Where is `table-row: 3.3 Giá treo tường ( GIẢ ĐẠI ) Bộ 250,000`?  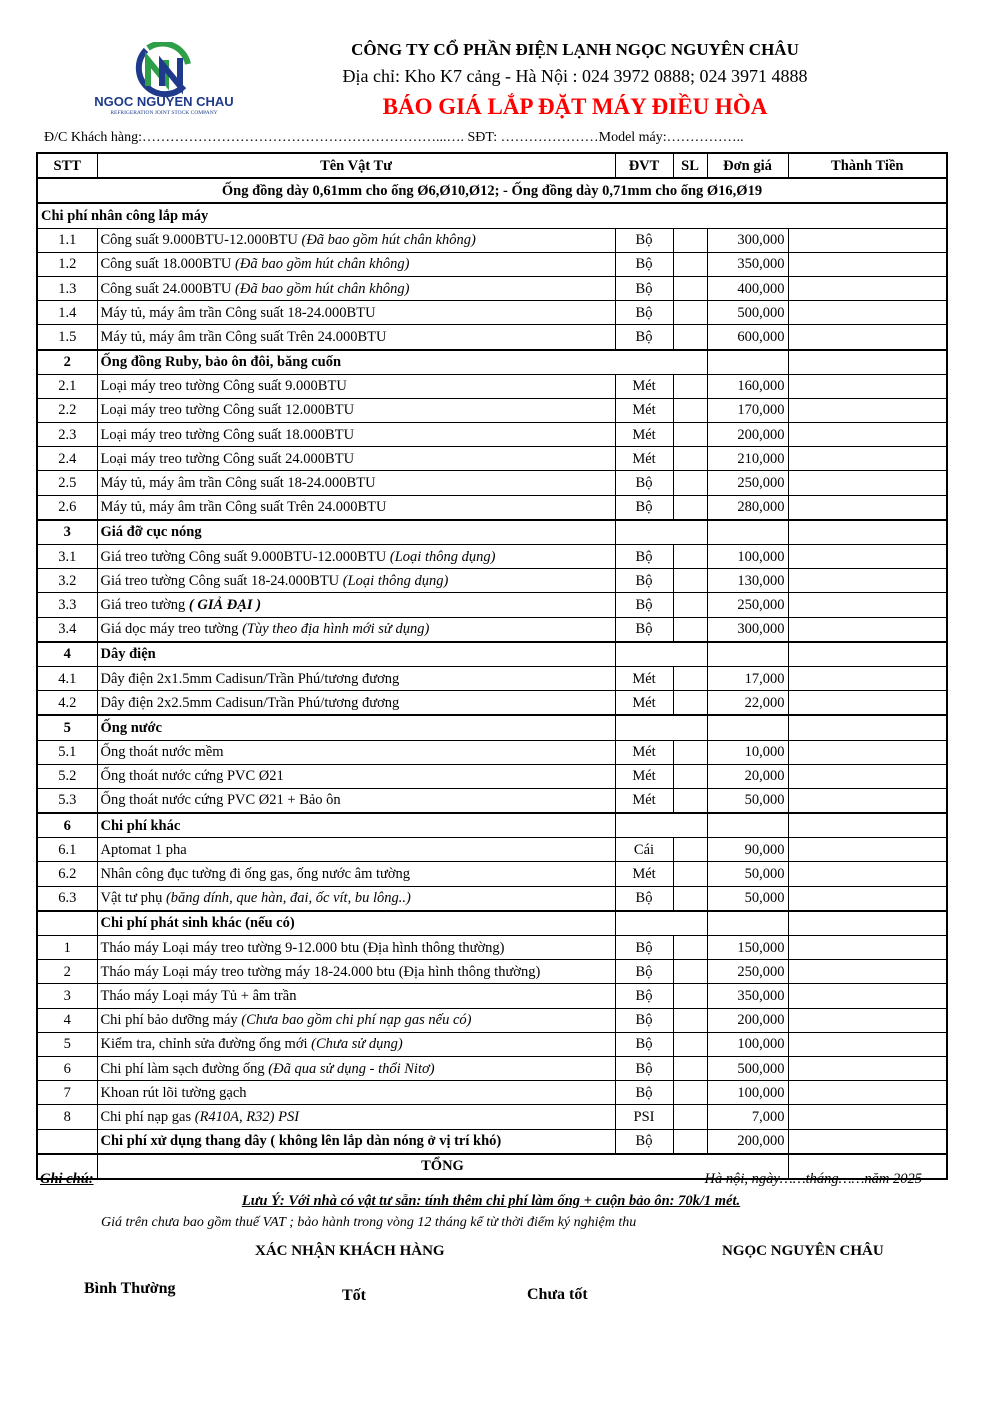
table-row: 3.3 Giá treo tường ( GIẢ ĐẠI ) Bộ 250,000 is located at coordinates (492, 605).